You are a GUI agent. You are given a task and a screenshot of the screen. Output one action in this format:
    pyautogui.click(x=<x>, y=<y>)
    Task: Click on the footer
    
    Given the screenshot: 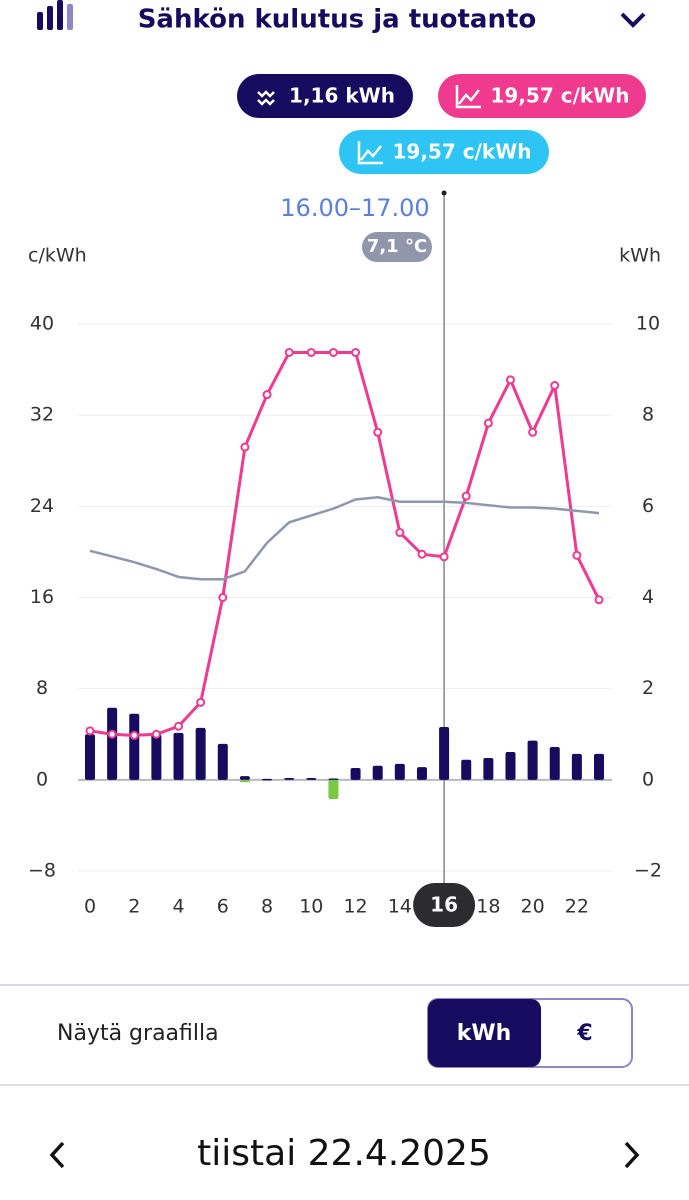 What is the action you would take?
    pyautogui.click(x=344, y=1142)
    